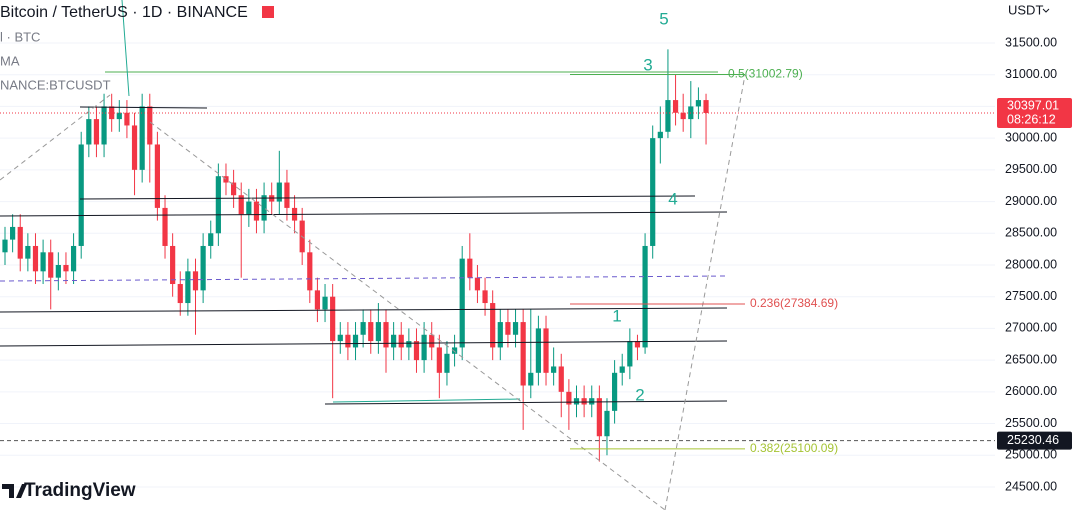 The image size is (1072, 510). I want to click on currency-chevron, so click(1046, 10).